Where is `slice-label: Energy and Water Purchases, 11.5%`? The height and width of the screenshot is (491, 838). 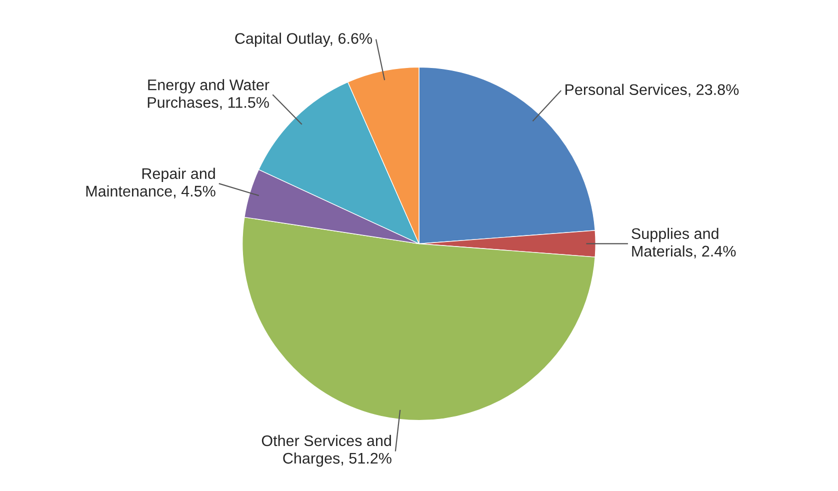
slice-label: Energy and Water Purchases, 11.5% is located at coordinates (209, 94).